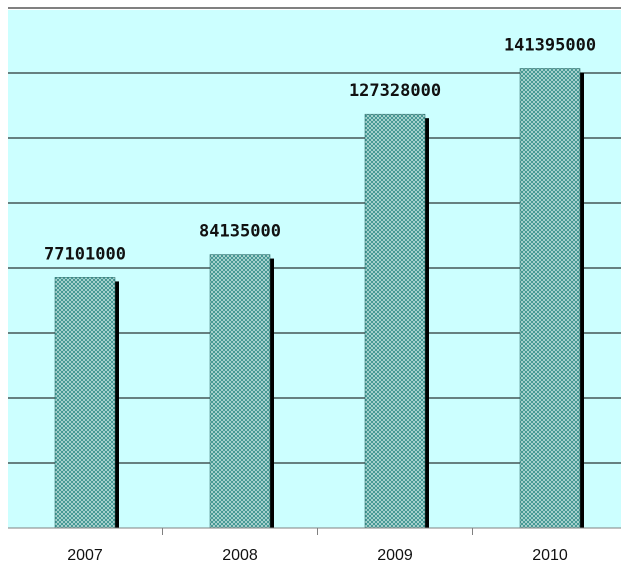 This screenshot has height=567, width=621. What do you see at coordinates (395, 321) in the screenshot?
I see `bar-2009` at bounding box center [395, 321].